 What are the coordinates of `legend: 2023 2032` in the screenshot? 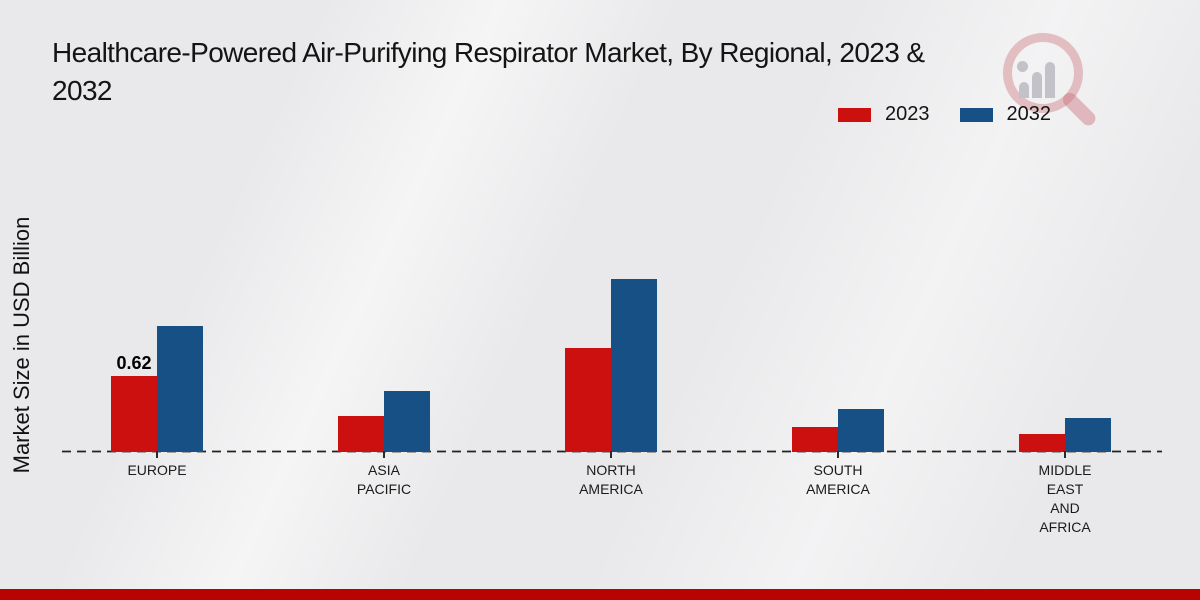 It's located at (944, 114).